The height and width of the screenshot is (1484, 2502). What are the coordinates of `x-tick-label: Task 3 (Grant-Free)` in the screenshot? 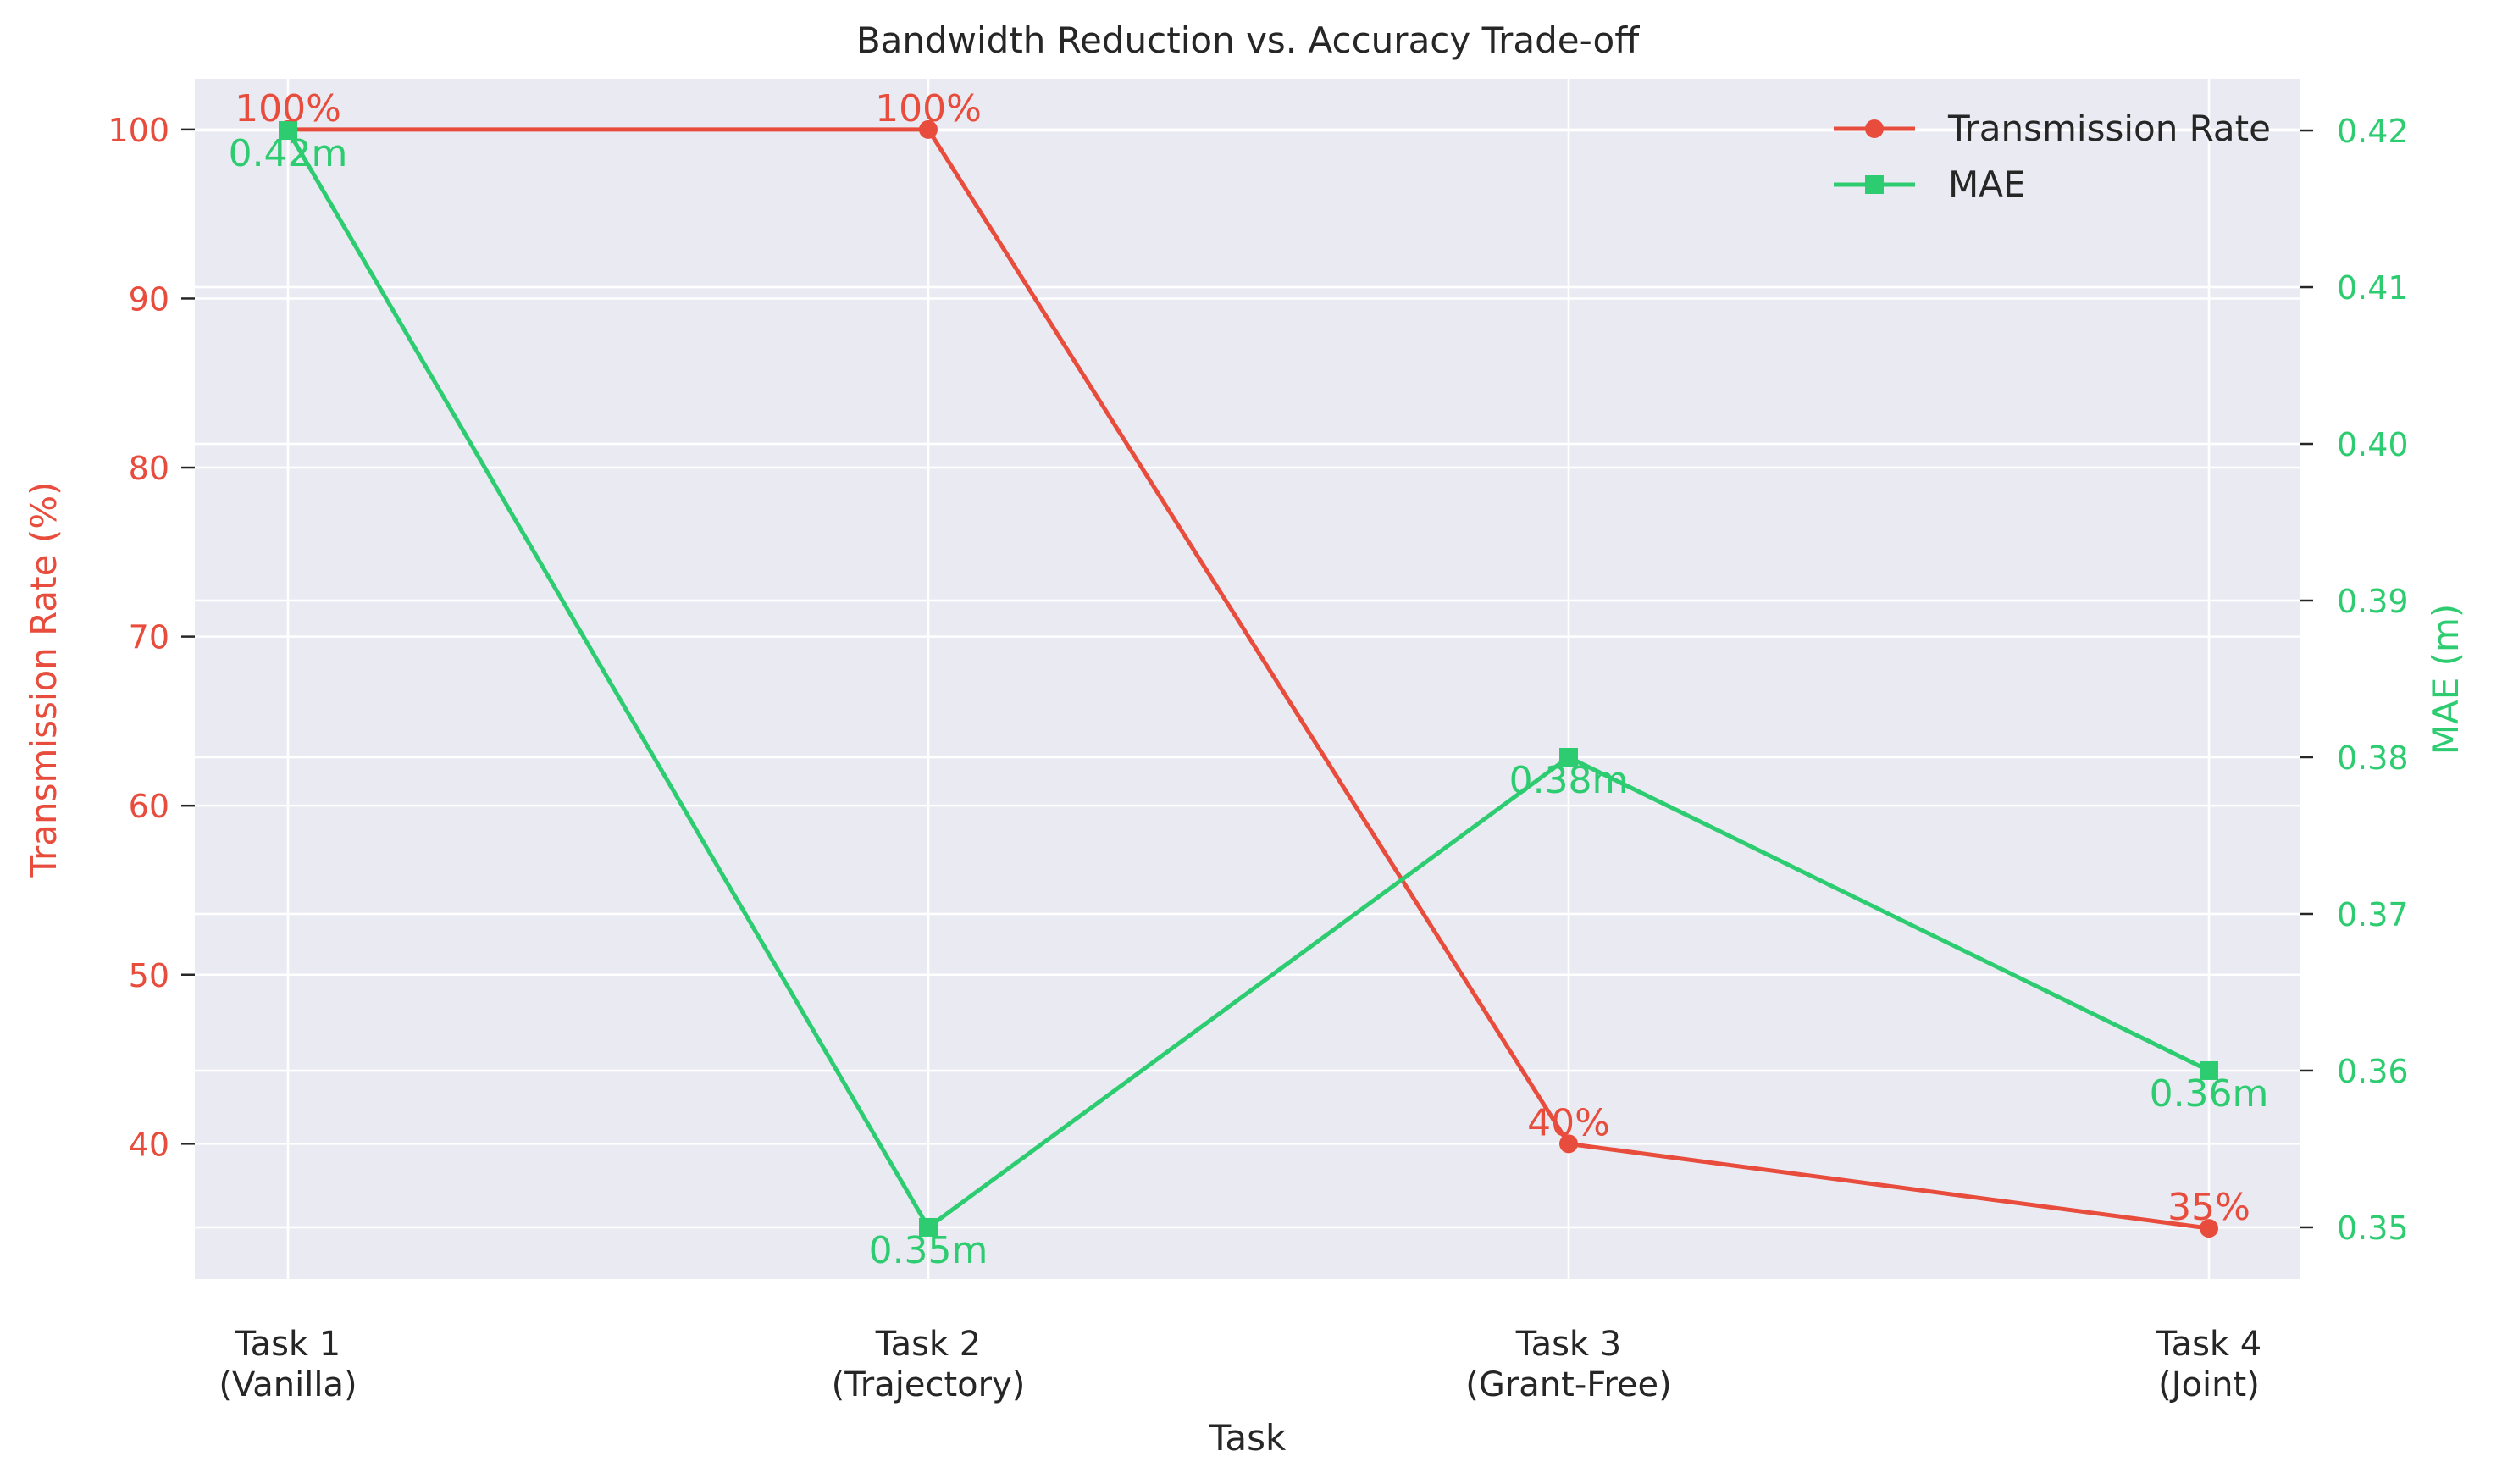 It's located at (1569, 1364).